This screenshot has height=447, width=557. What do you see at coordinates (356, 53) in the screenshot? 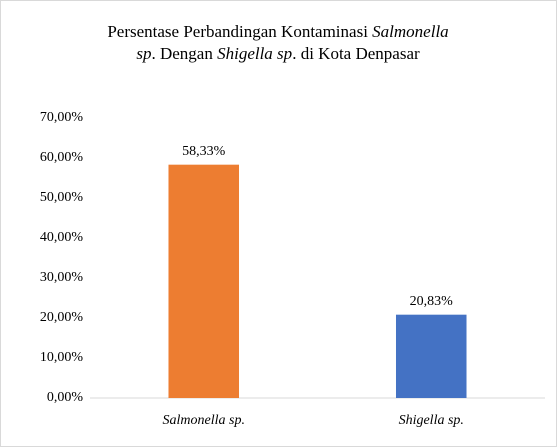
I see `title-segment: . di Kota Denpasar` at bounding box center [356, 53].